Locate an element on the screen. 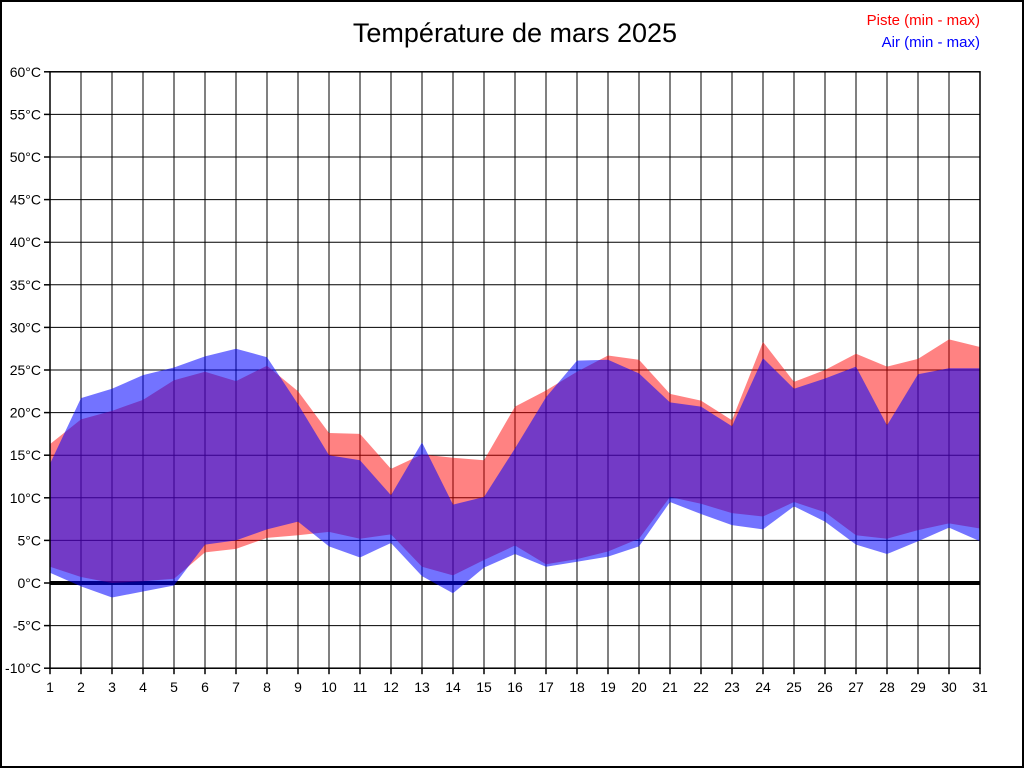 This screenshot has width=1024, height=768. y-tick-label: 5°C is located at coordinates (30, 540).